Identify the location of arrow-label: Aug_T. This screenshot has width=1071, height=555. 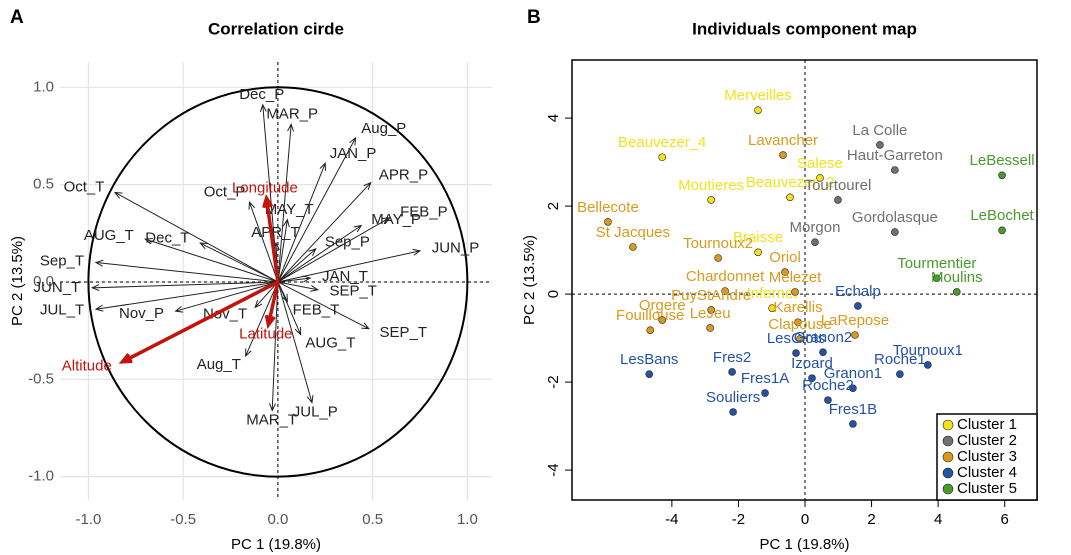
(219, 364).